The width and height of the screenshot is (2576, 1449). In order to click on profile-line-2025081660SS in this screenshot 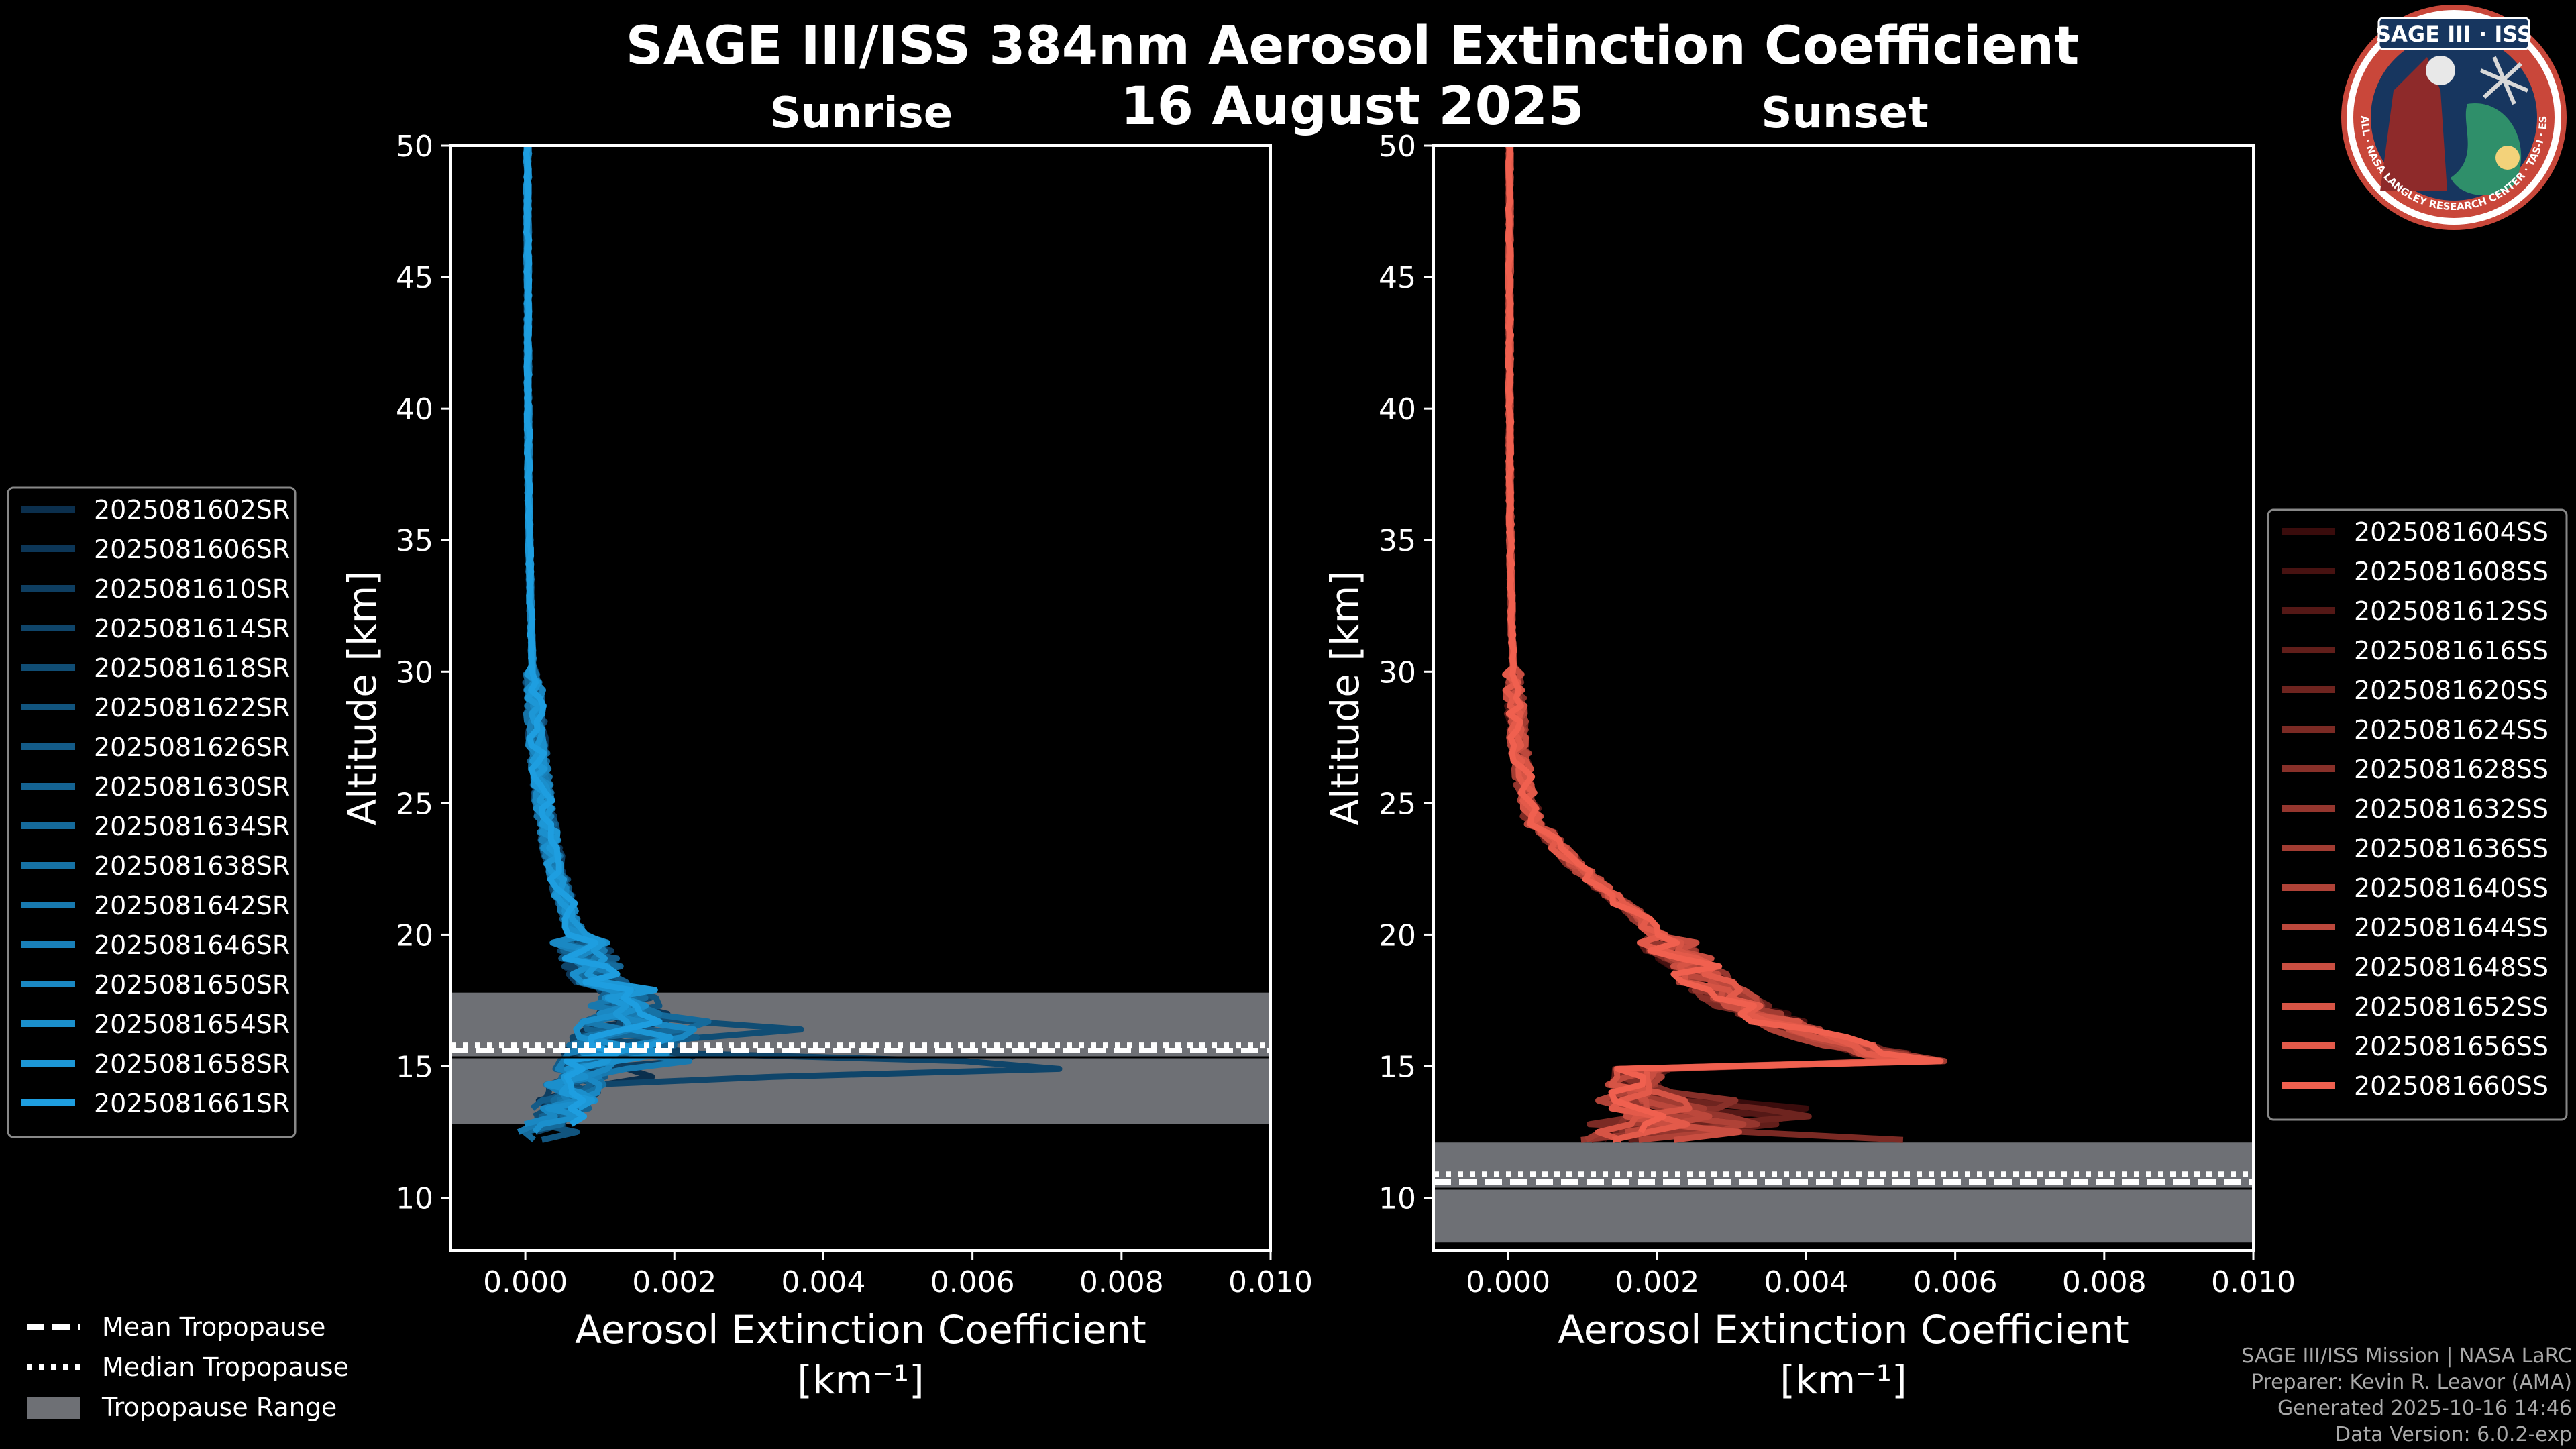, I will do `click(1724, 640)`.